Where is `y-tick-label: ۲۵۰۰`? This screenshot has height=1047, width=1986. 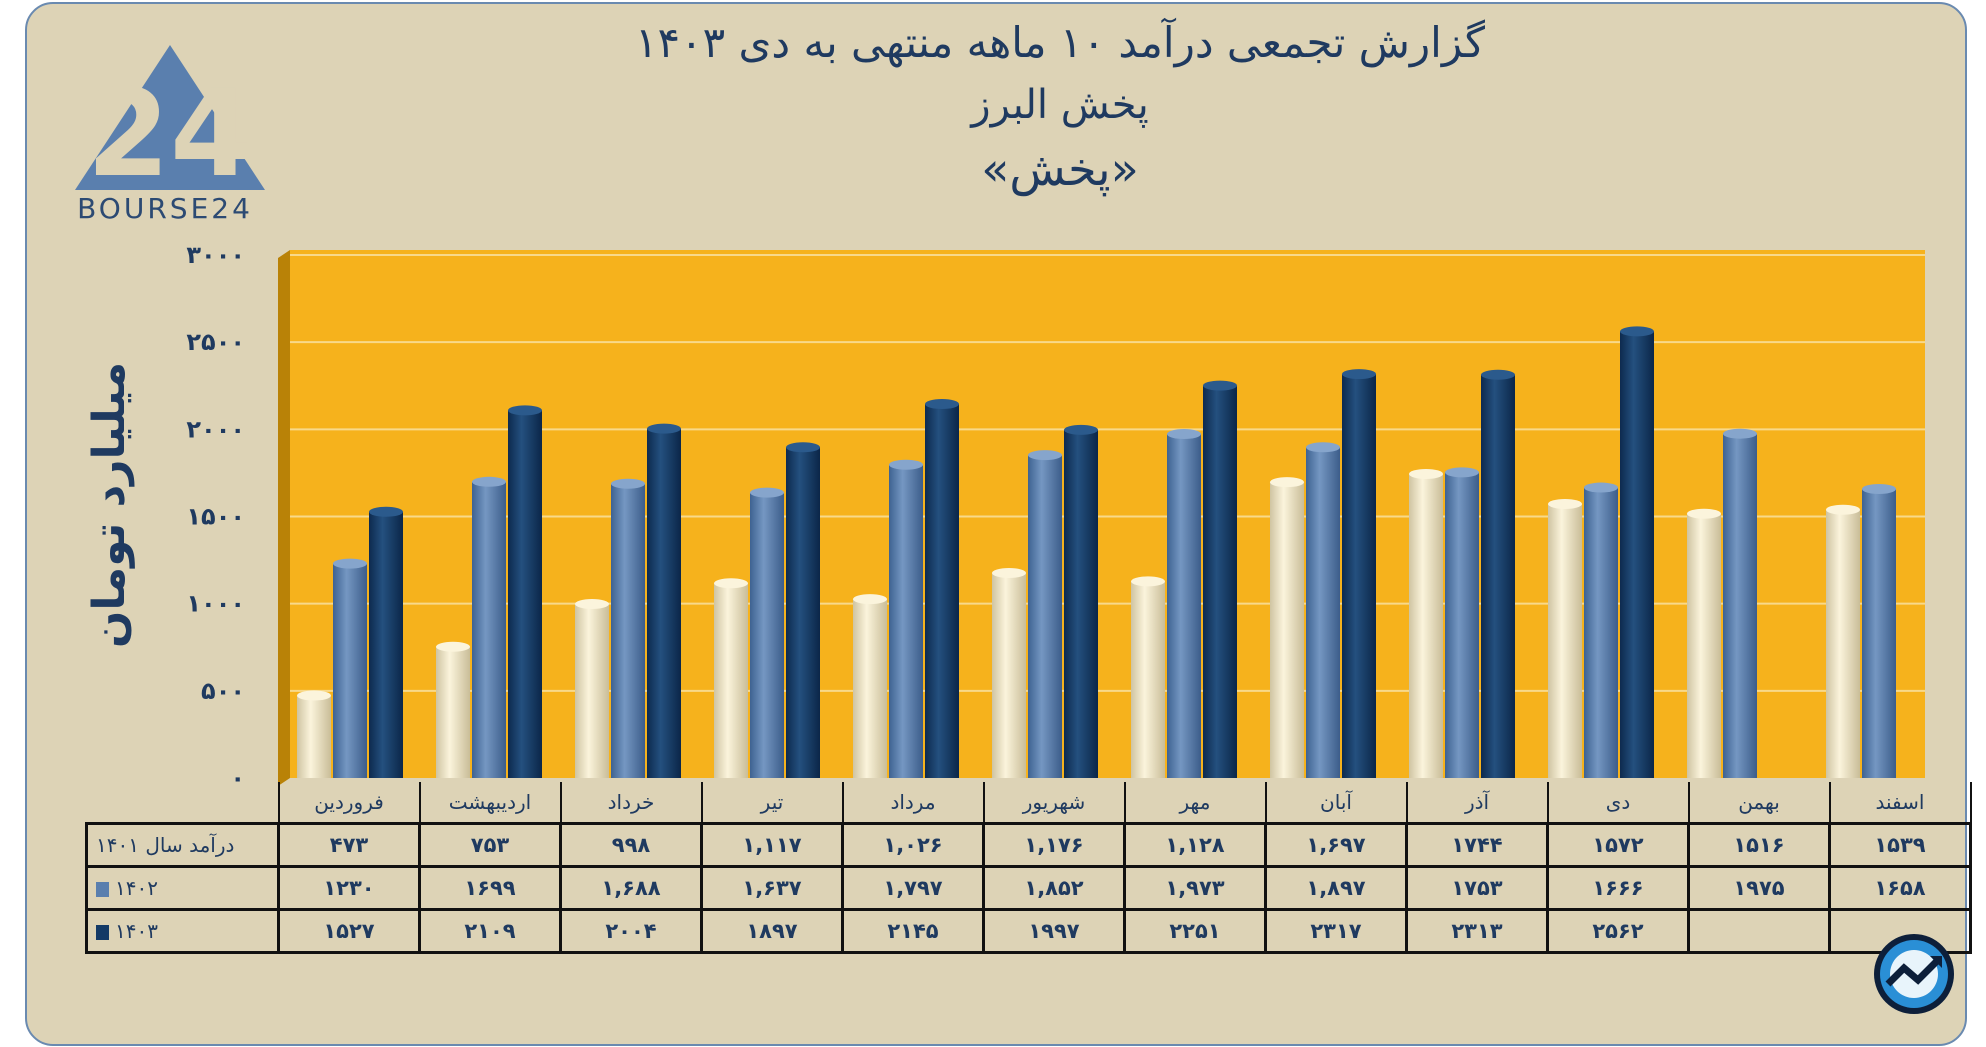 y-tick-label: ۲۵۰۰ is located at coordinates (215, 342).